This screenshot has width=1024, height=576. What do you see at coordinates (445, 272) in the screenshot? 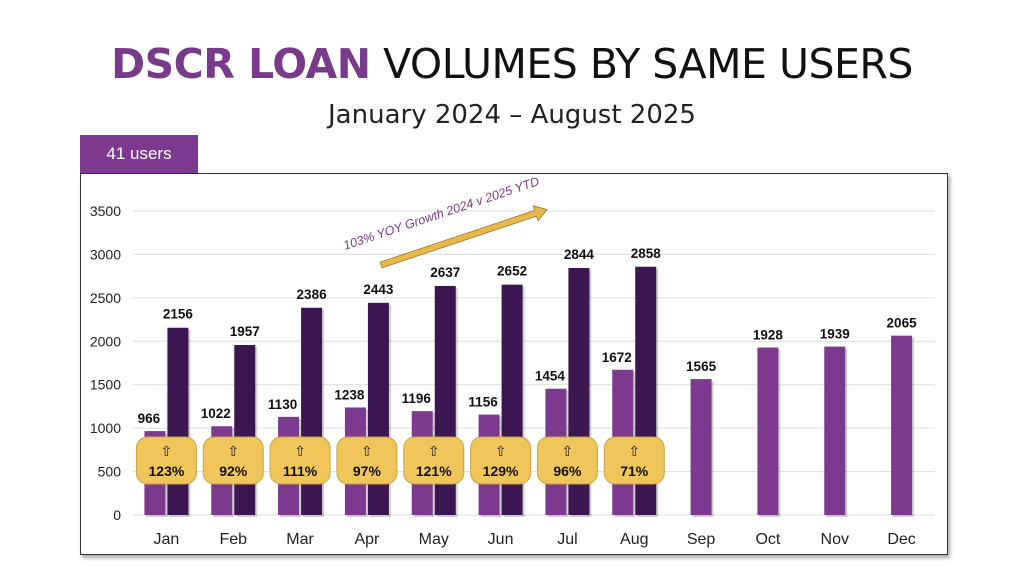
I see `data-label-2025: 2637` at bounding box center [445, 272].